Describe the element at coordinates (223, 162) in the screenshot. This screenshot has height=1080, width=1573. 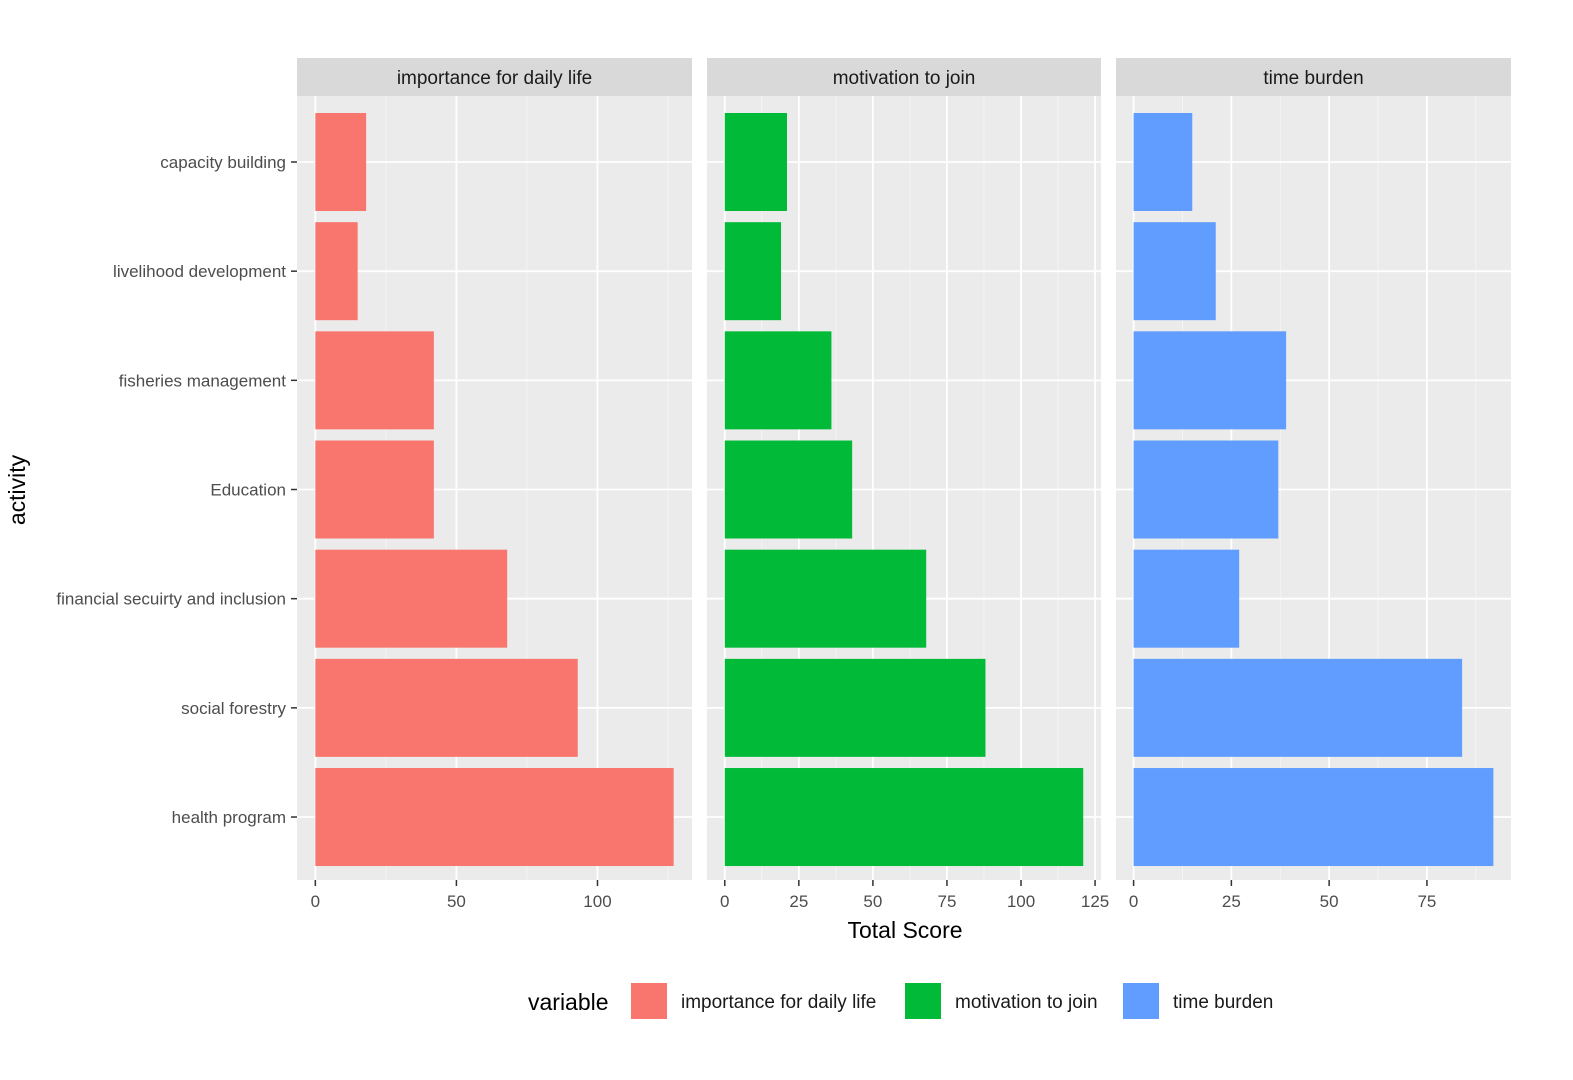
I see `y-tick-label: capacity building` at that location.